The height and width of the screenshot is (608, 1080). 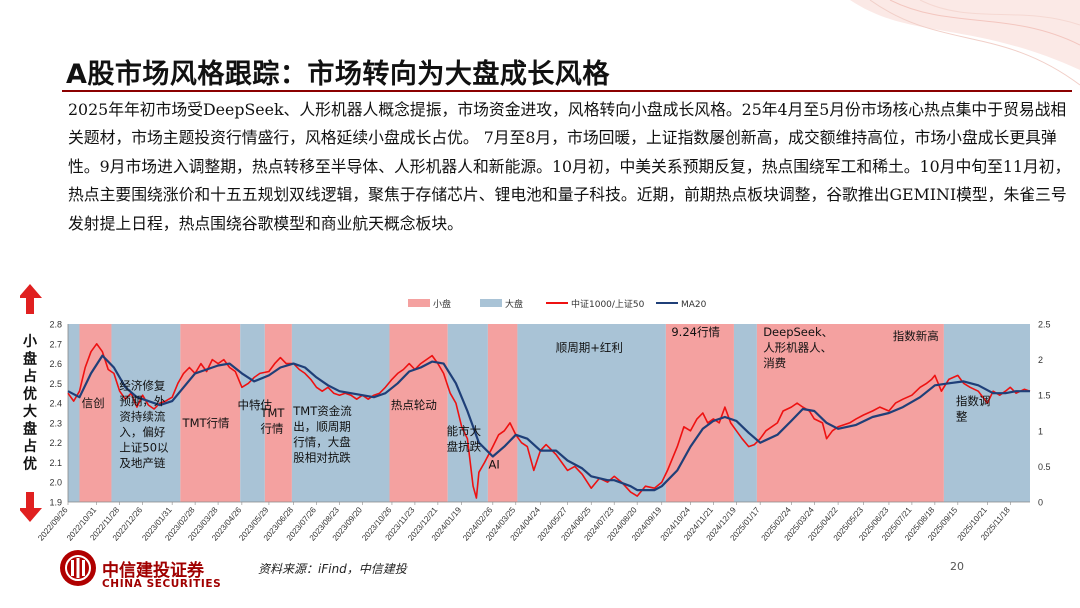 What do you see at coordinates (1044, 467) in the screenshot?
I see `y-right-tick-label: 0.5` at bounding box center [1044, 467].